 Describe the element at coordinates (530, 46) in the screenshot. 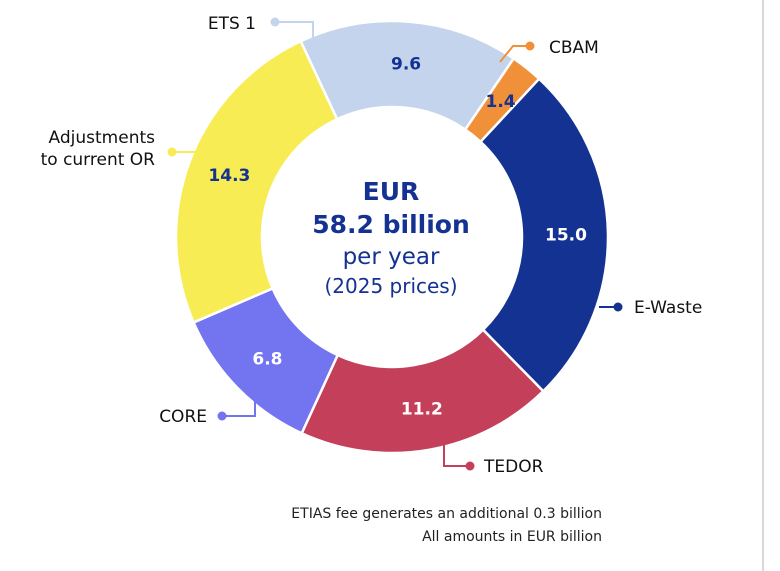

I see `leader-dot-cbam` at that location.